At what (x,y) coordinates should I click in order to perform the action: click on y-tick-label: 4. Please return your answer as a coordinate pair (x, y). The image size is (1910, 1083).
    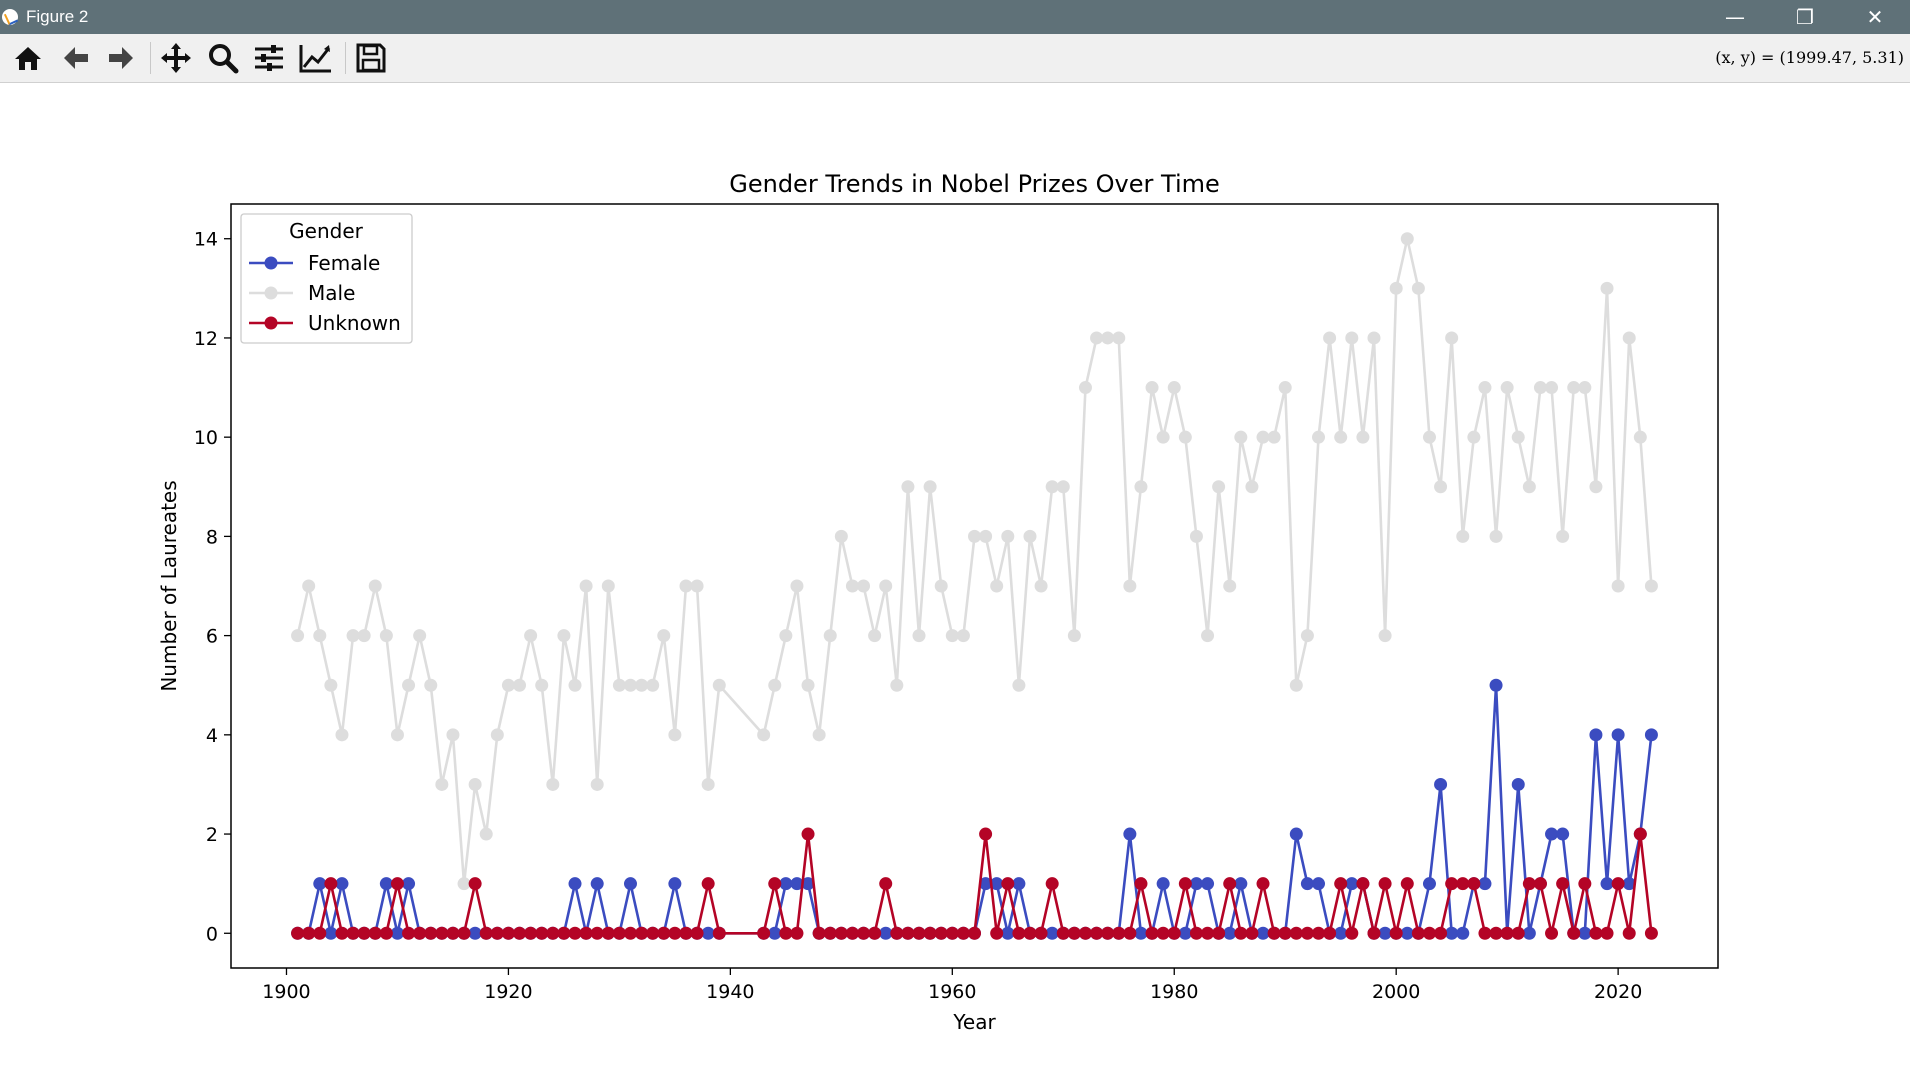
    Looking at the image, I should click on (212, 736).